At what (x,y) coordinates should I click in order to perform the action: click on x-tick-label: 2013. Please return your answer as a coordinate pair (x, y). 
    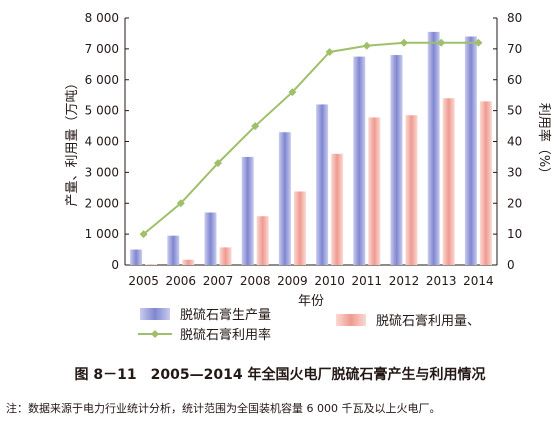
    Looking at the image, I should click on (441, 281).